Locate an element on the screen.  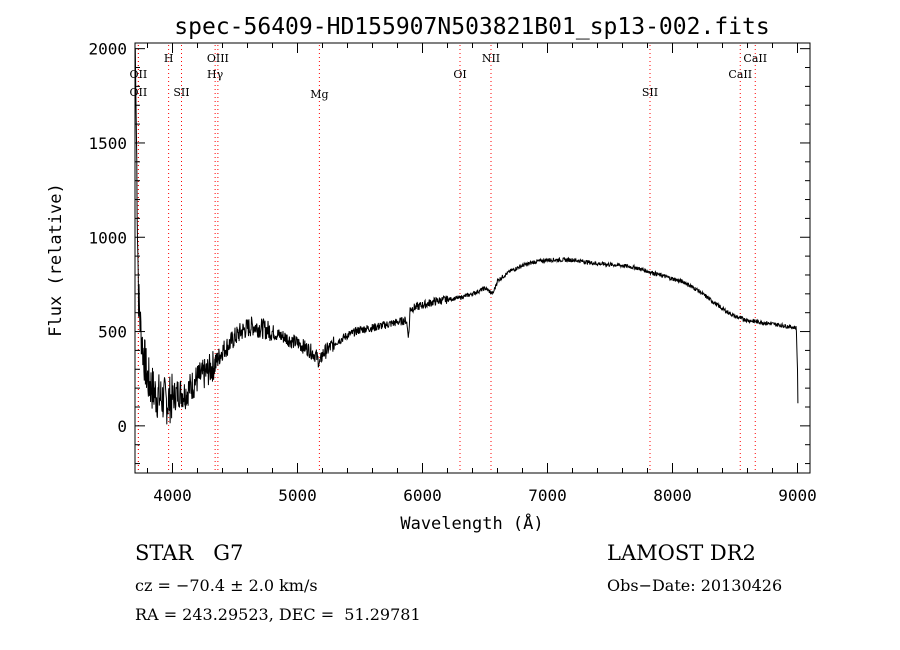
y-tick-label: 1000 is located at coordinates (107, 237).